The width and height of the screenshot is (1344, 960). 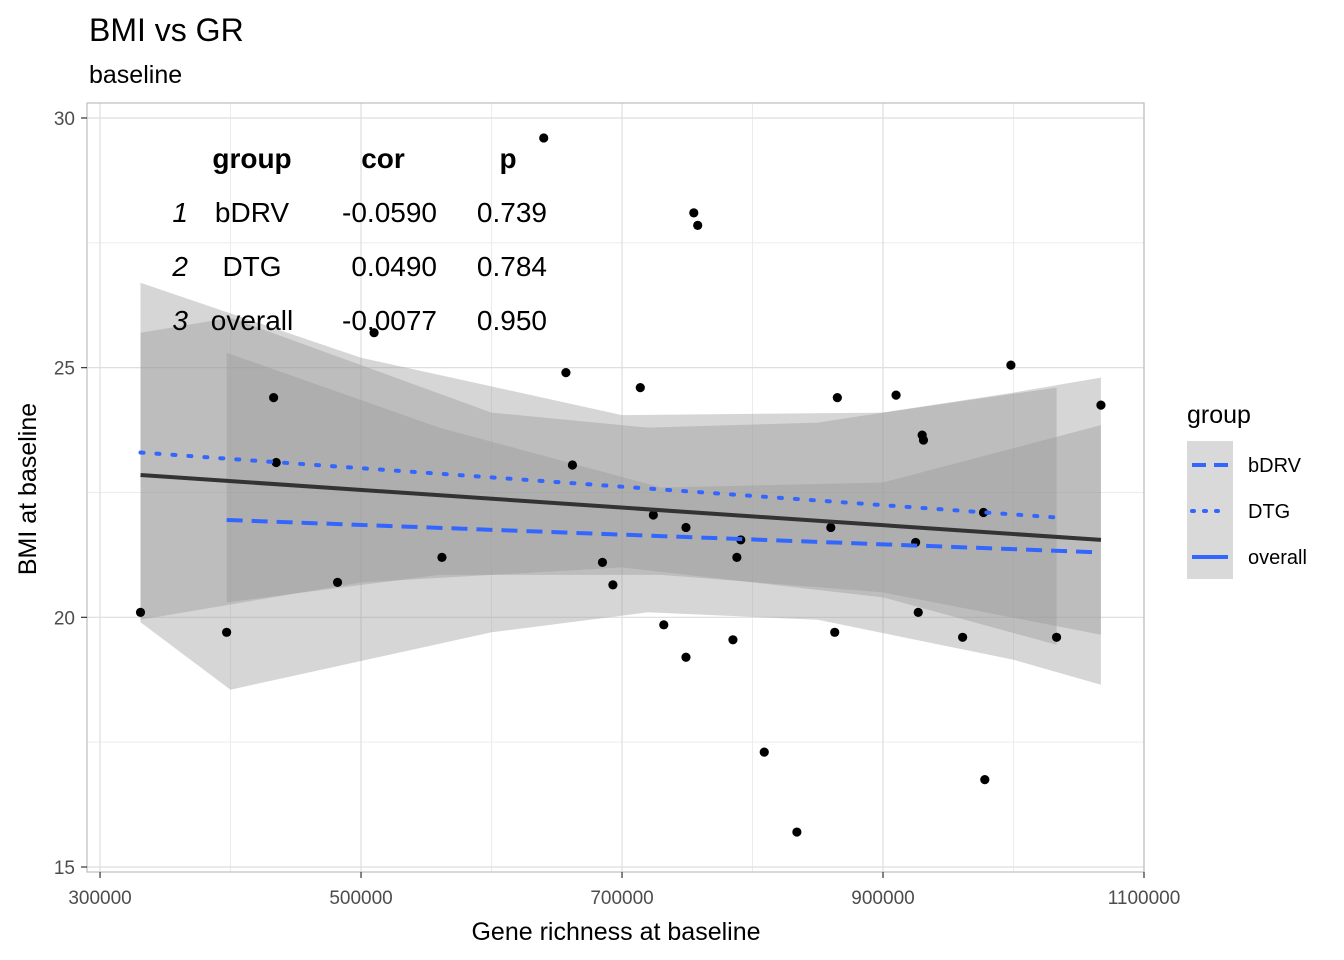 I want to click on y-tick-label: 25, so click(x=64, y=369).